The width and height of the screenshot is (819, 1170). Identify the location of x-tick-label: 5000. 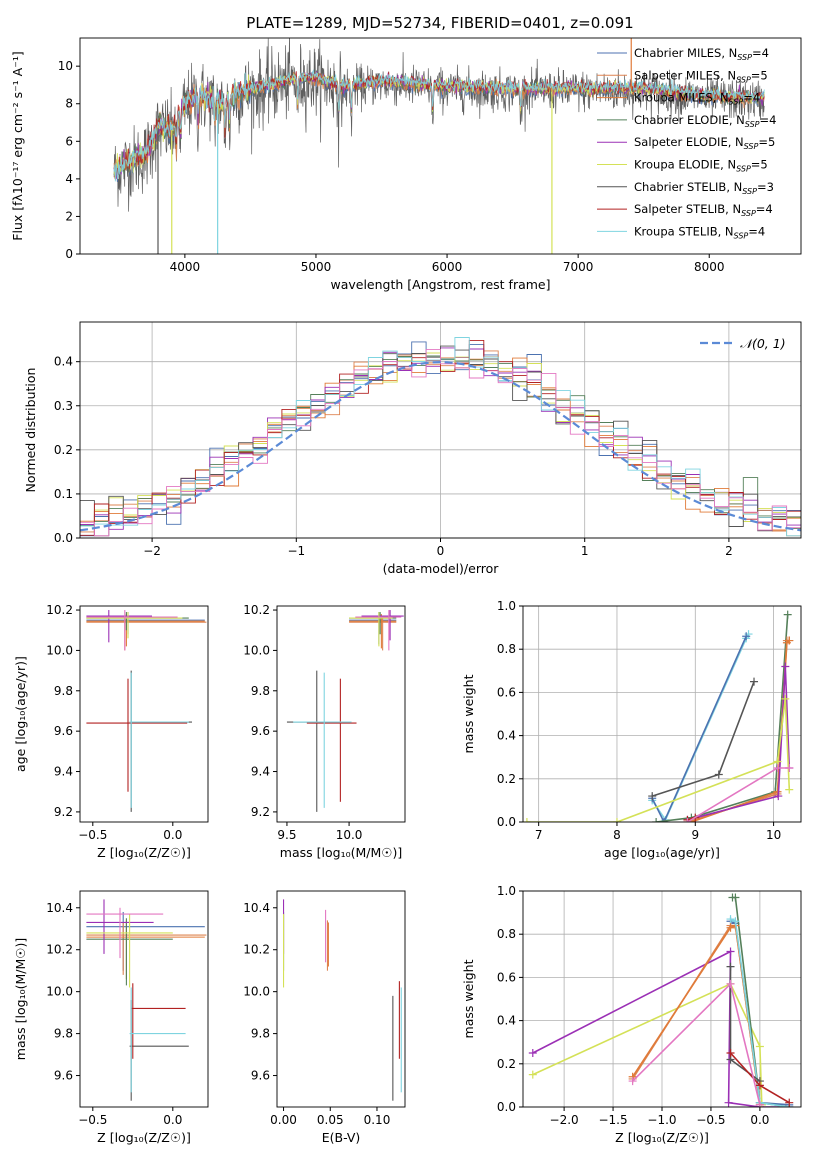
(316, 267).